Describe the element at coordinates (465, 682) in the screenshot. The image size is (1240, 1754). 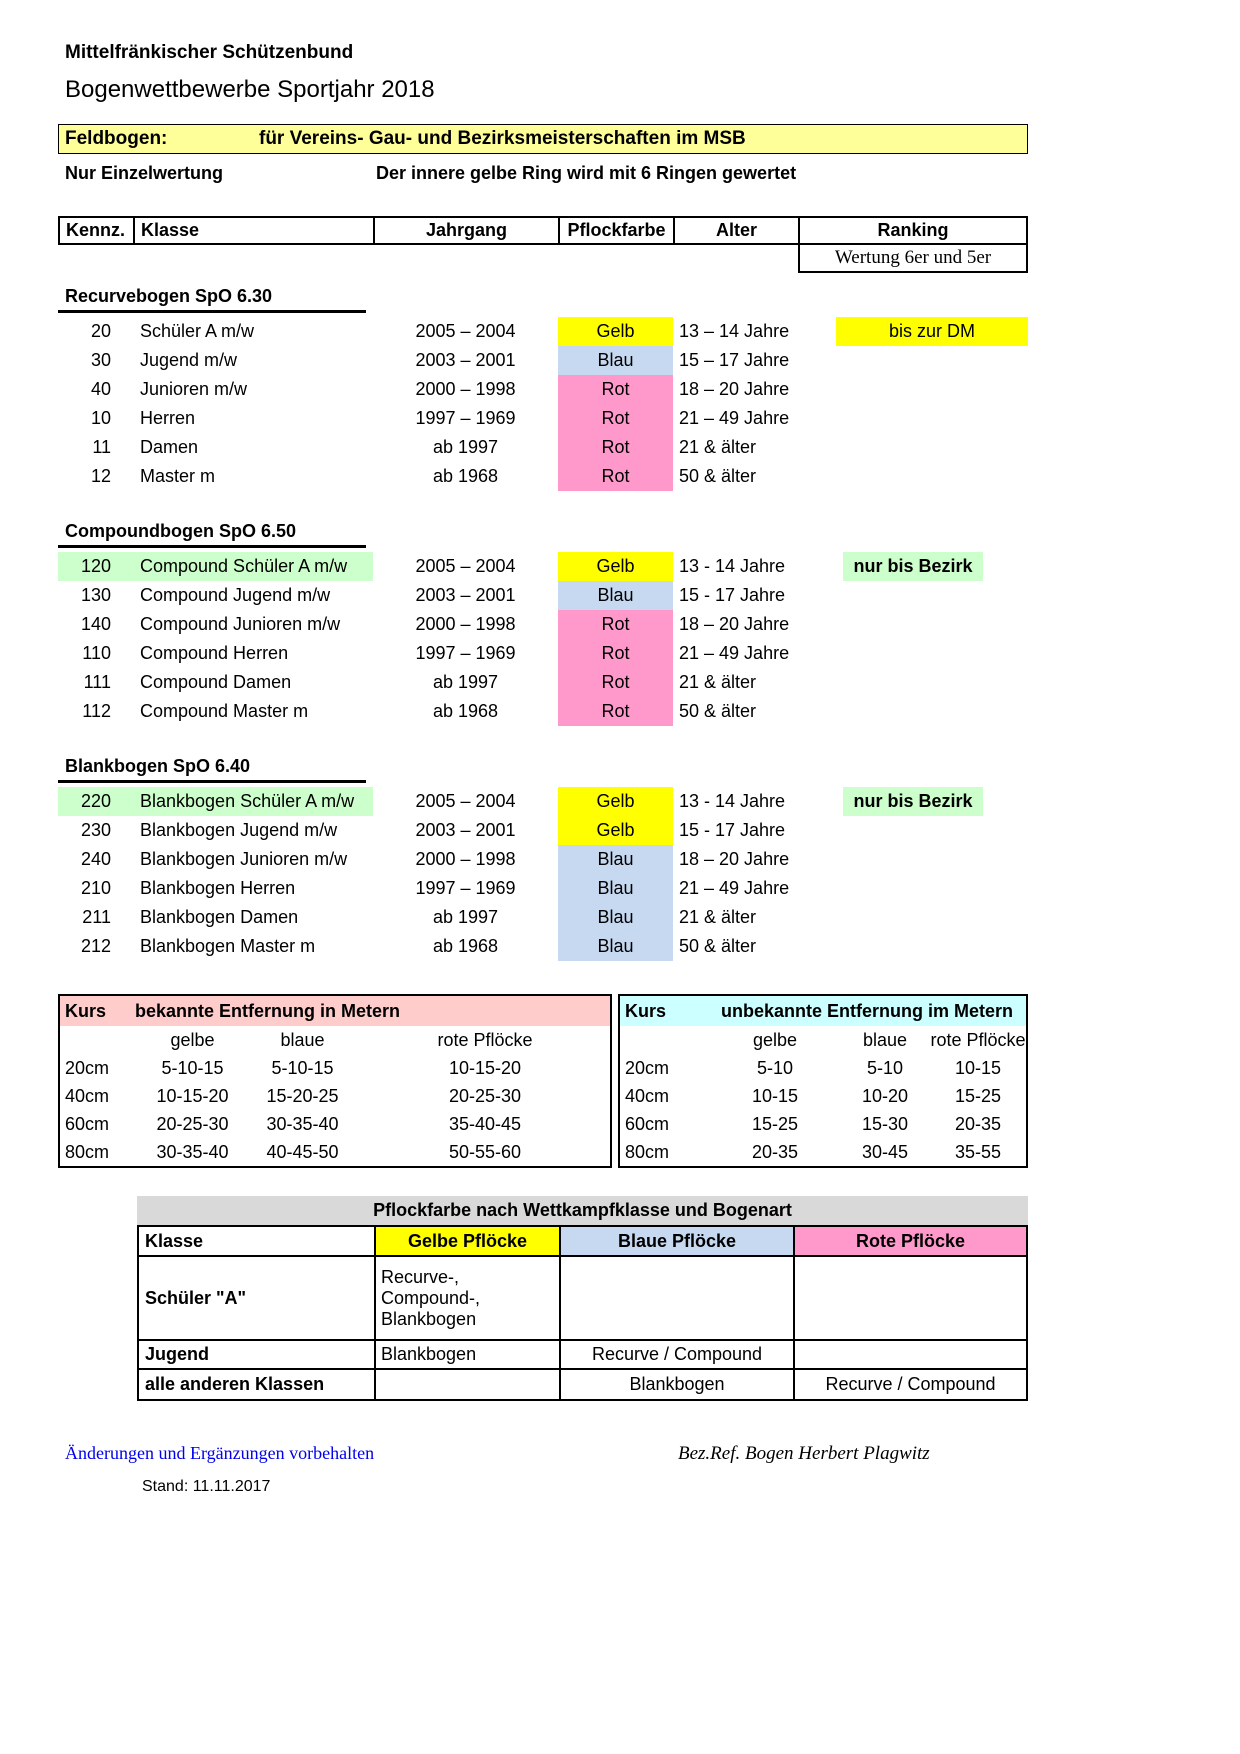
I see `jahrgang-cell: ab 1997` at that location.